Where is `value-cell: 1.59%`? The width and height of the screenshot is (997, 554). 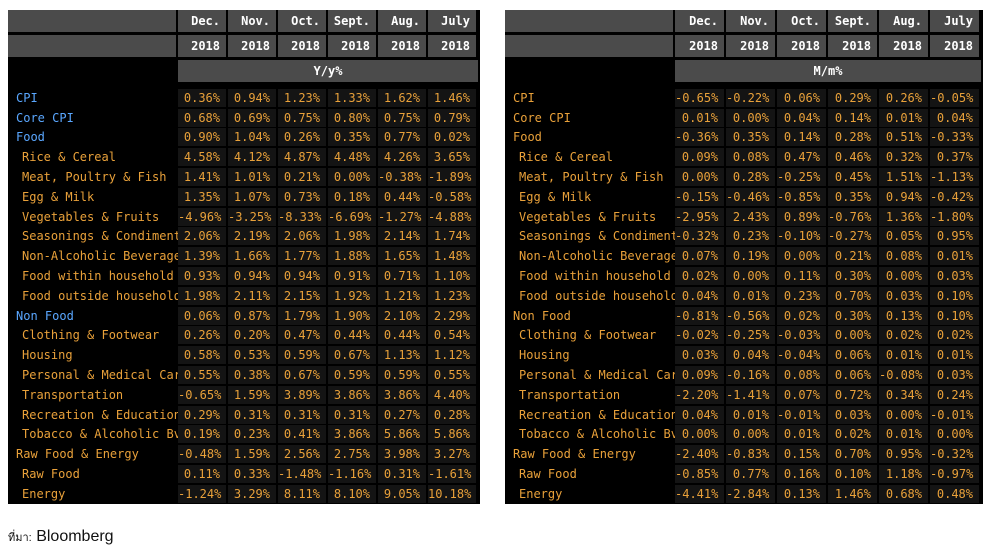
value-cell: 1.59% is located at coordinates (252, 394).